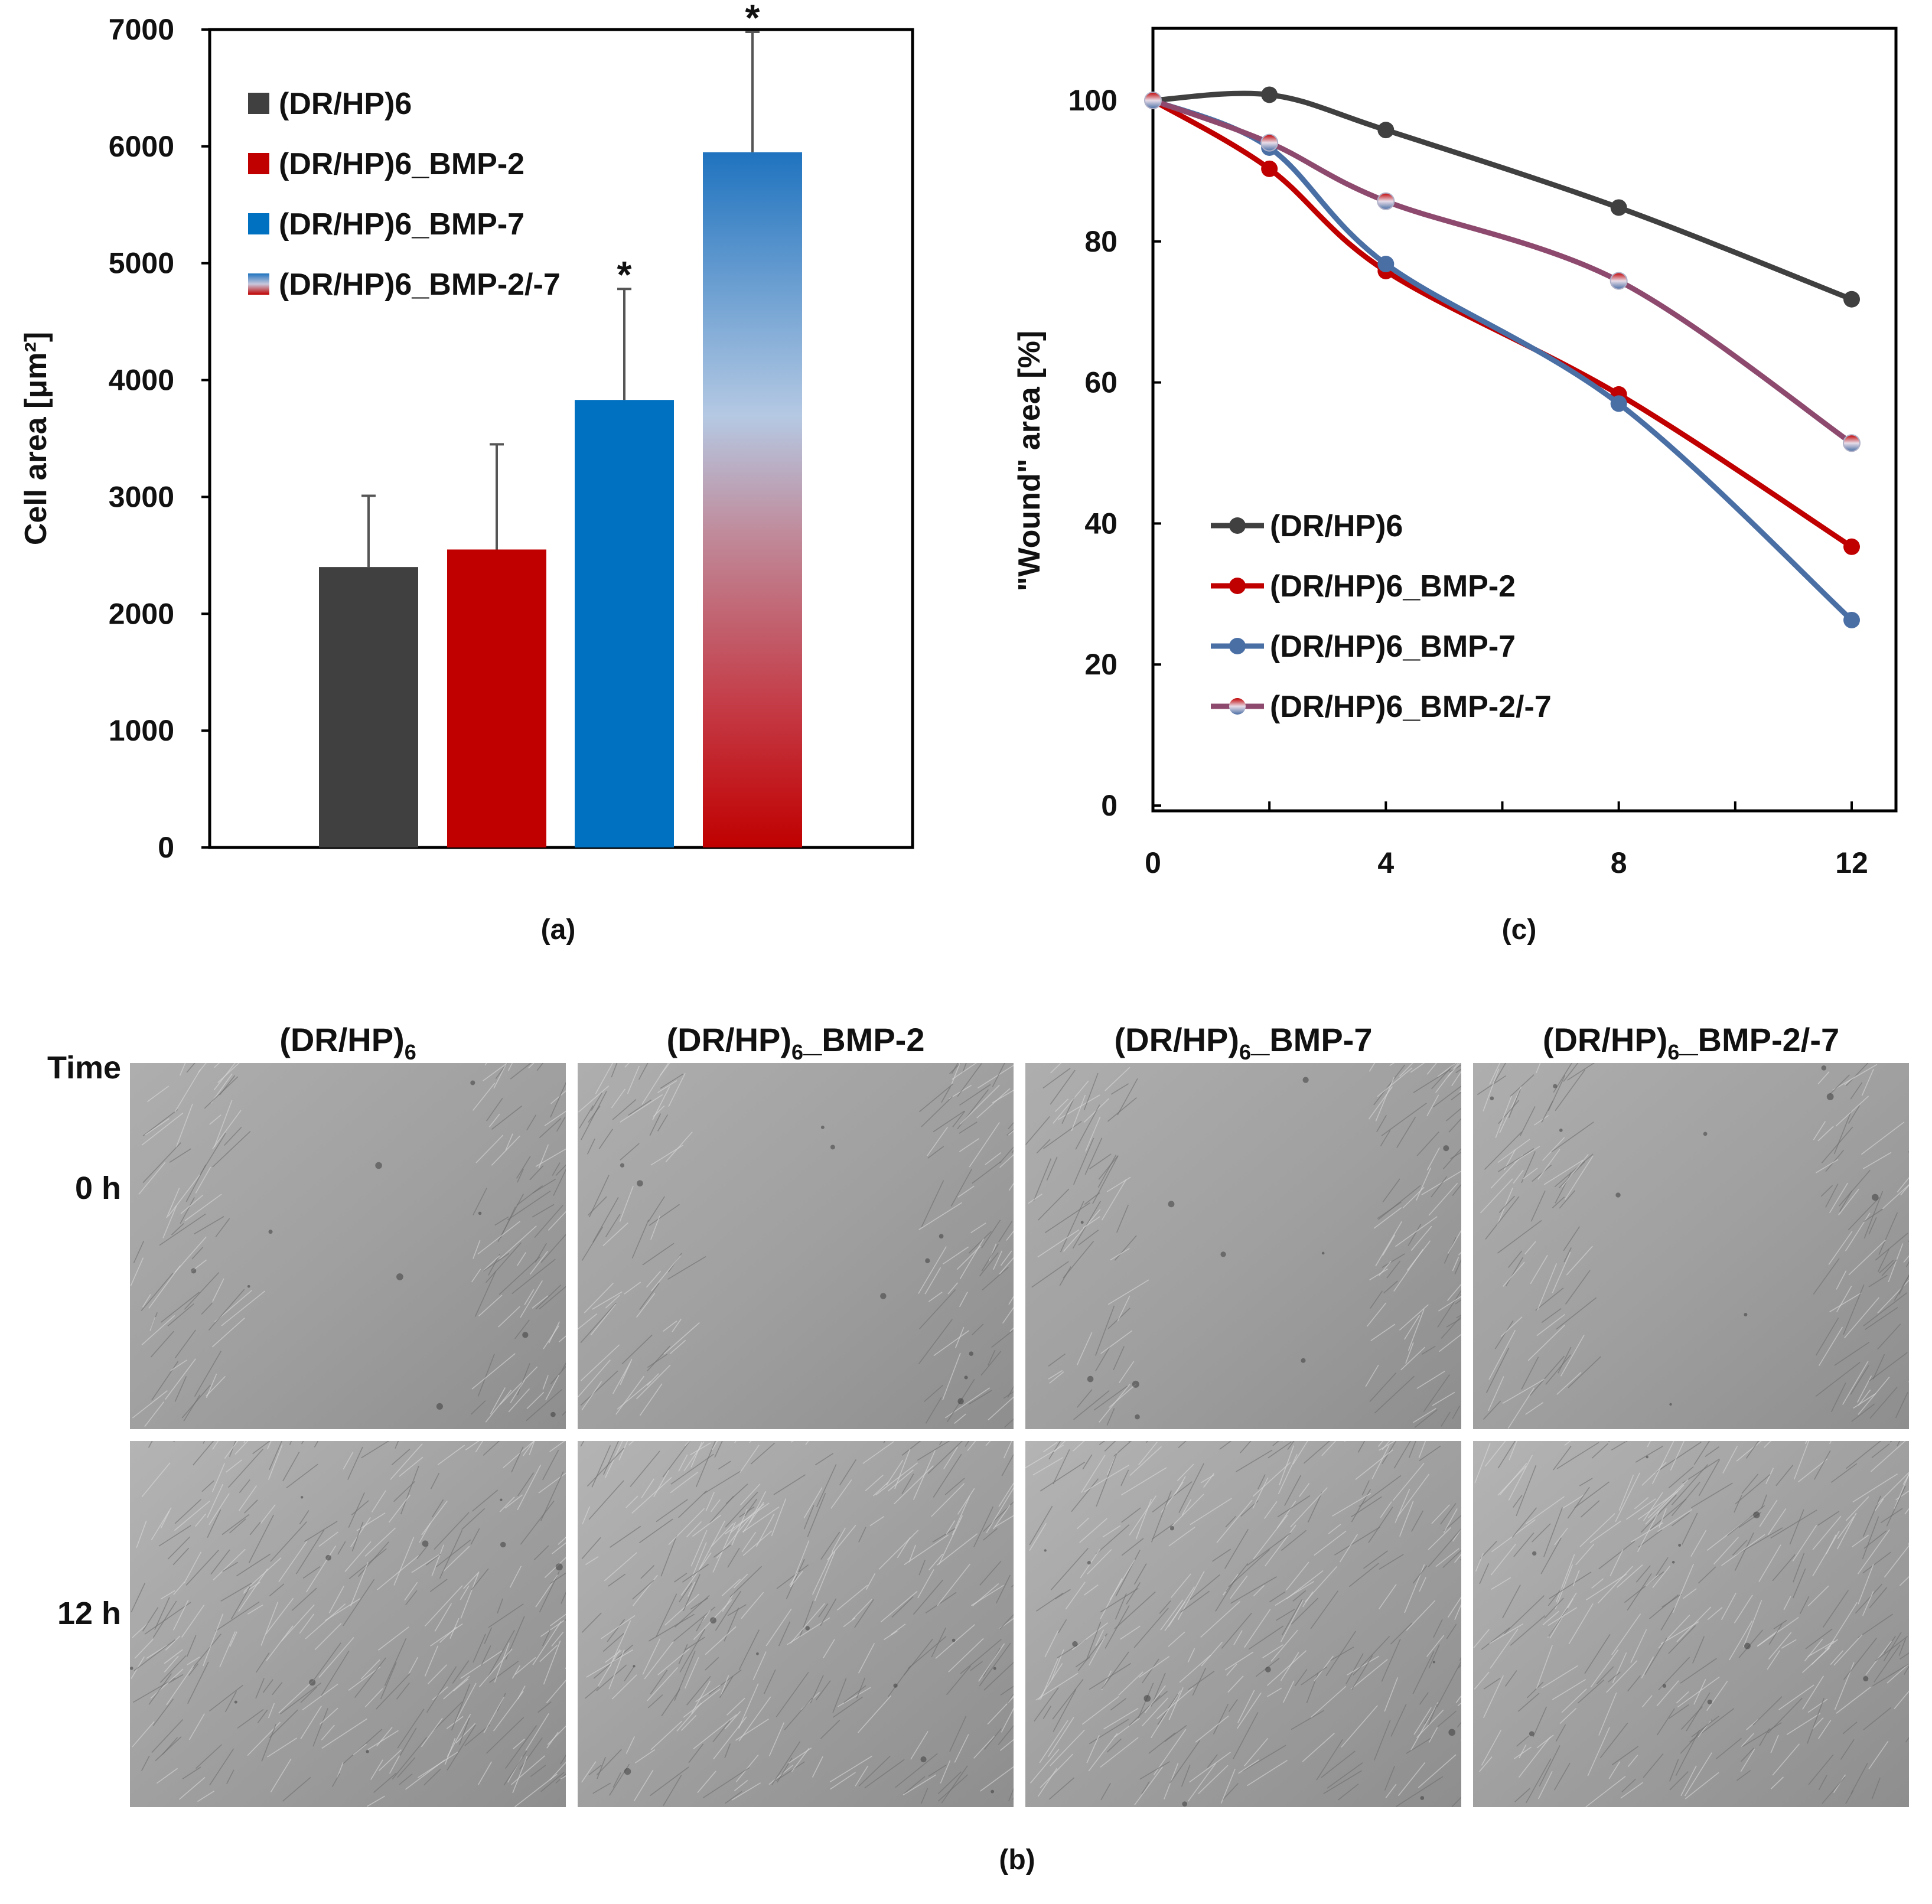 Image resolution: width=1932 pixels, height=1904 pixels. Describe the element at coordinates (1101, 523) in the screenshot. I see `y-tick-label: 40` at that location.